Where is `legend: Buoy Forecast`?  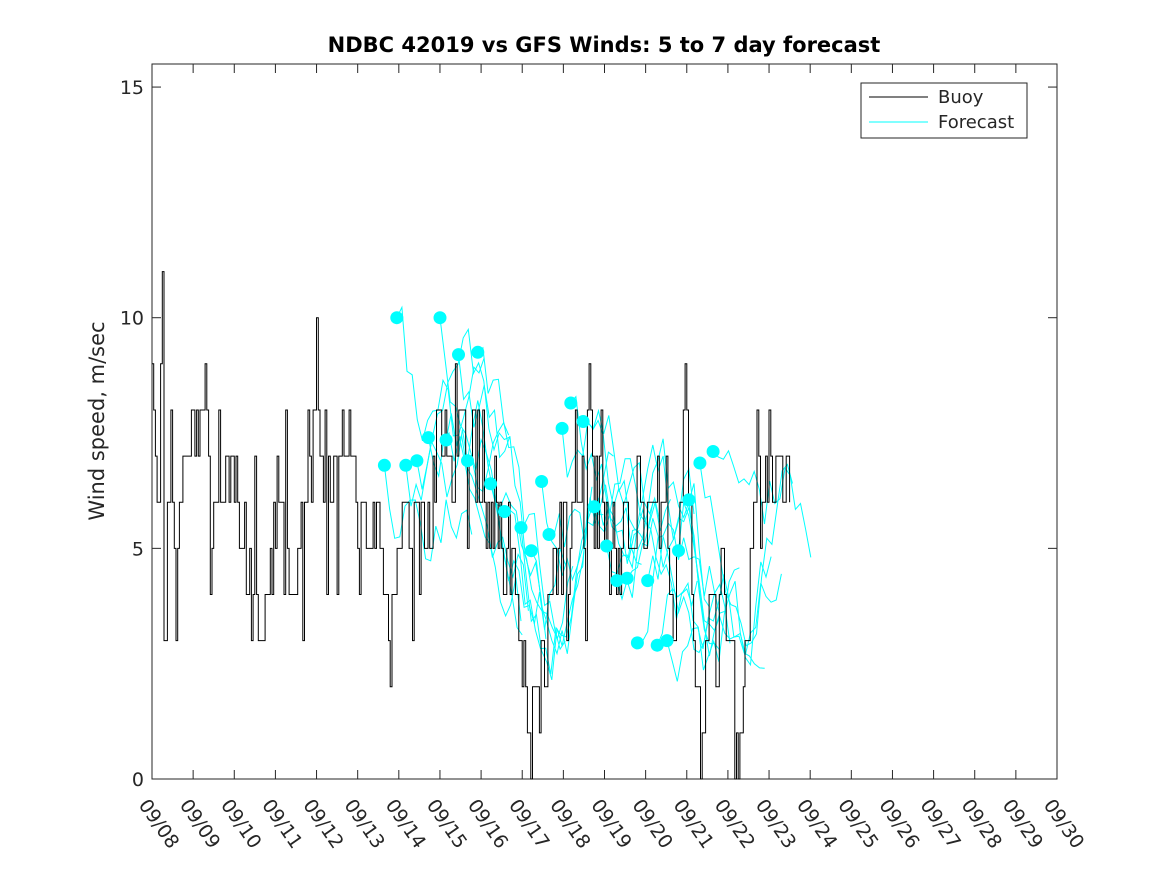
legend: Buoy Forecast is located at coordinates (944, 110).